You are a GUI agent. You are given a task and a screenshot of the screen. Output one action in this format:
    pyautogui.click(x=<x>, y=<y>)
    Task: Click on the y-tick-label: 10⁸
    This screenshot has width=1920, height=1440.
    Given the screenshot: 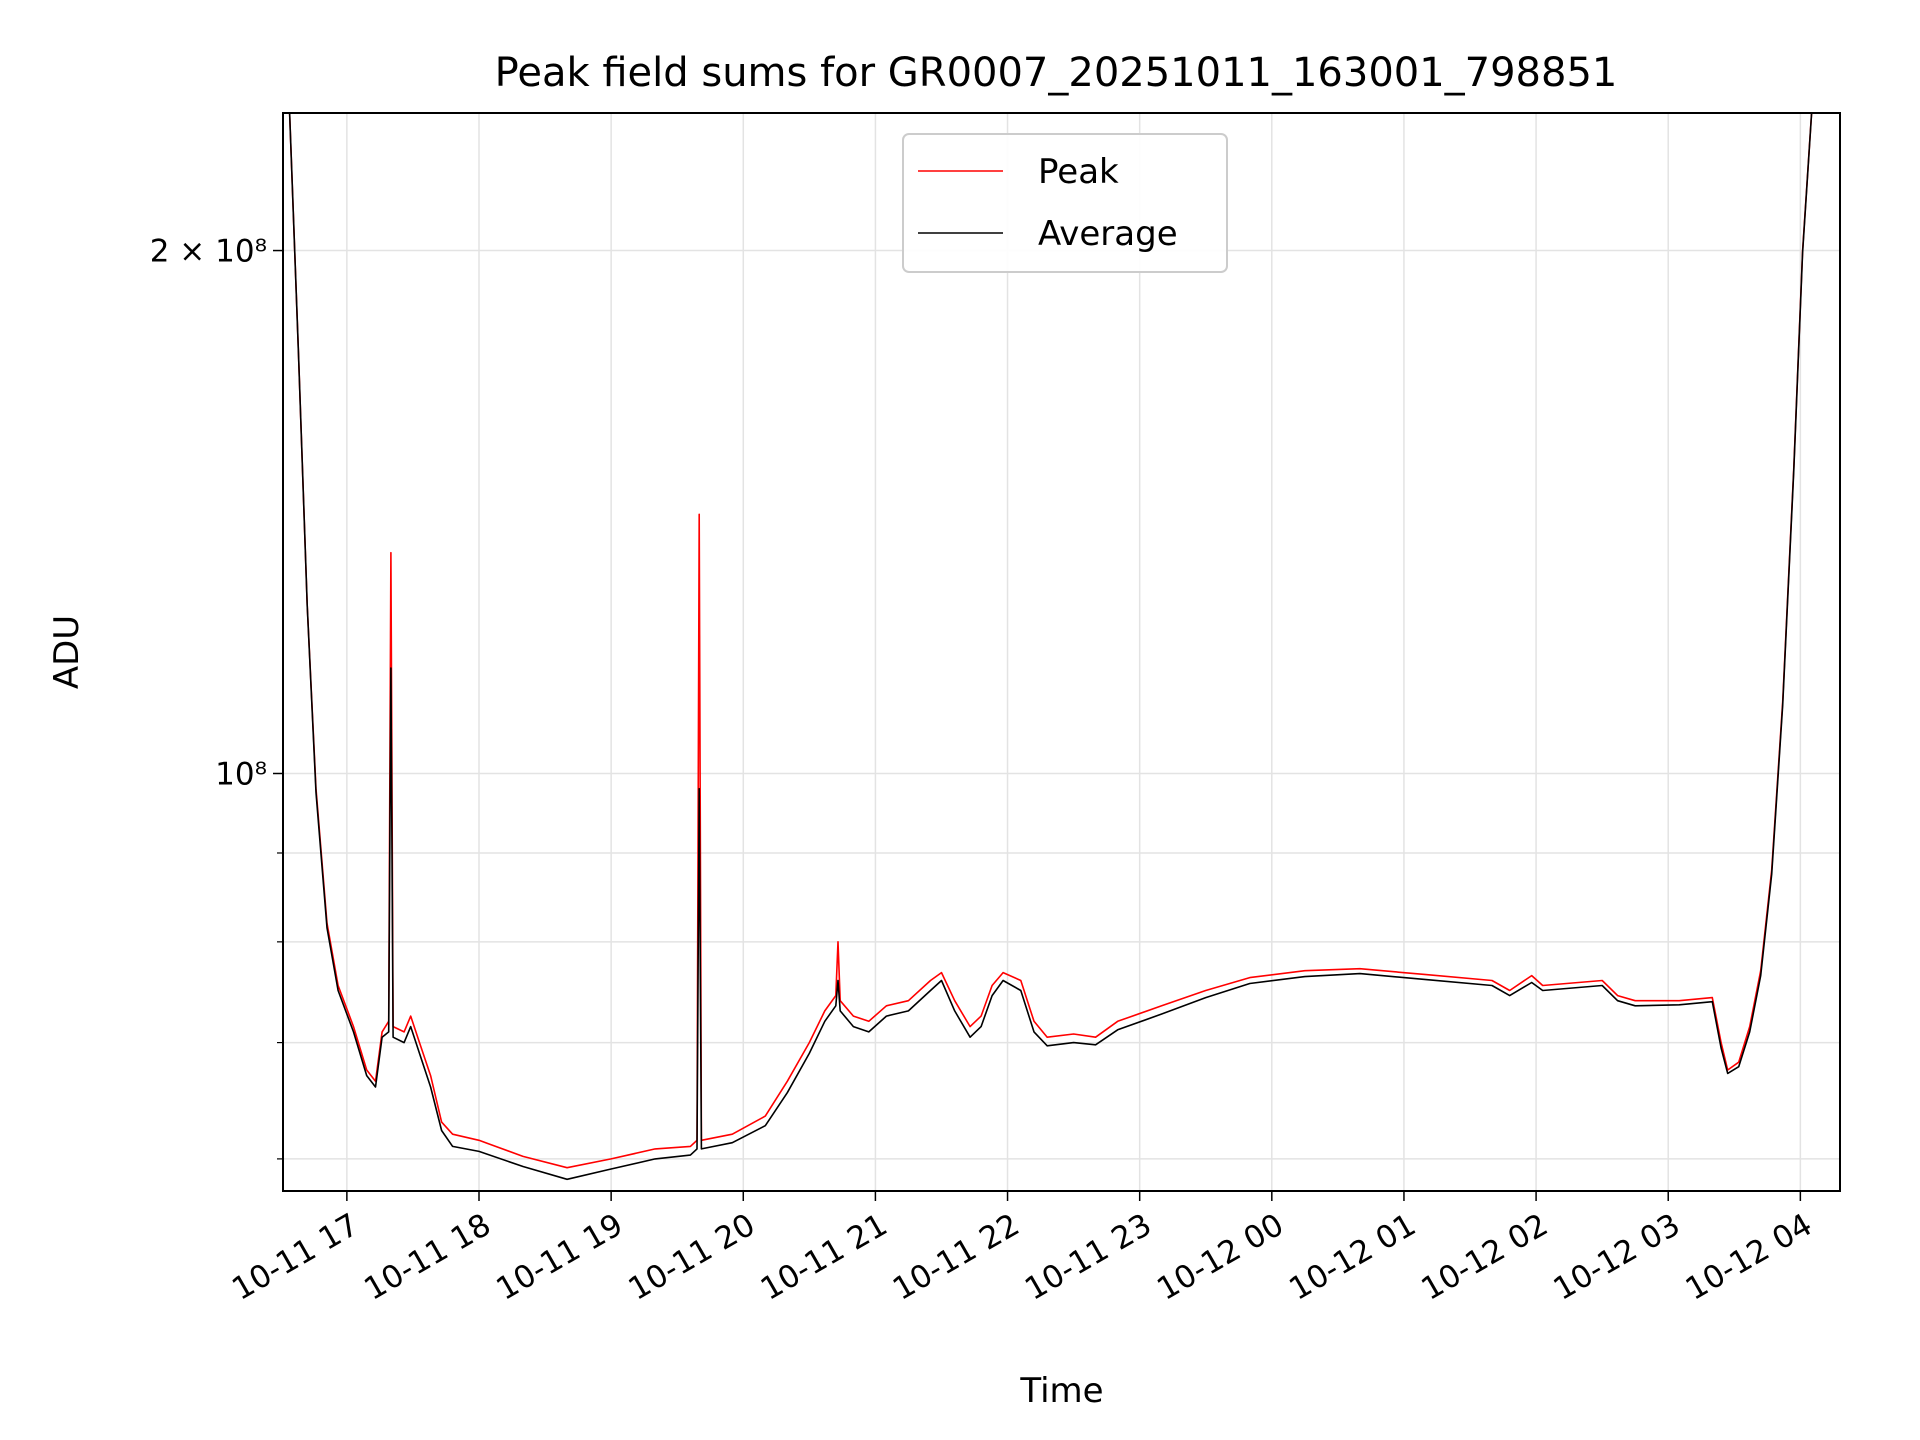 What is the action you would take?
    pyautogui.click(x=241, y=774)
    